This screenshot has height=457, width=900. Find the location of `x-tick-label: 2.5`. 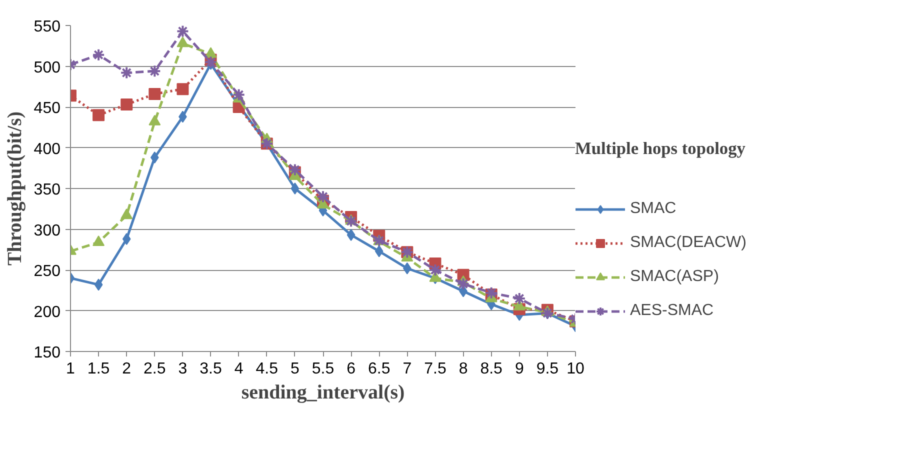

x-tick-label: 2.5 is located at coordinates (155, 369).